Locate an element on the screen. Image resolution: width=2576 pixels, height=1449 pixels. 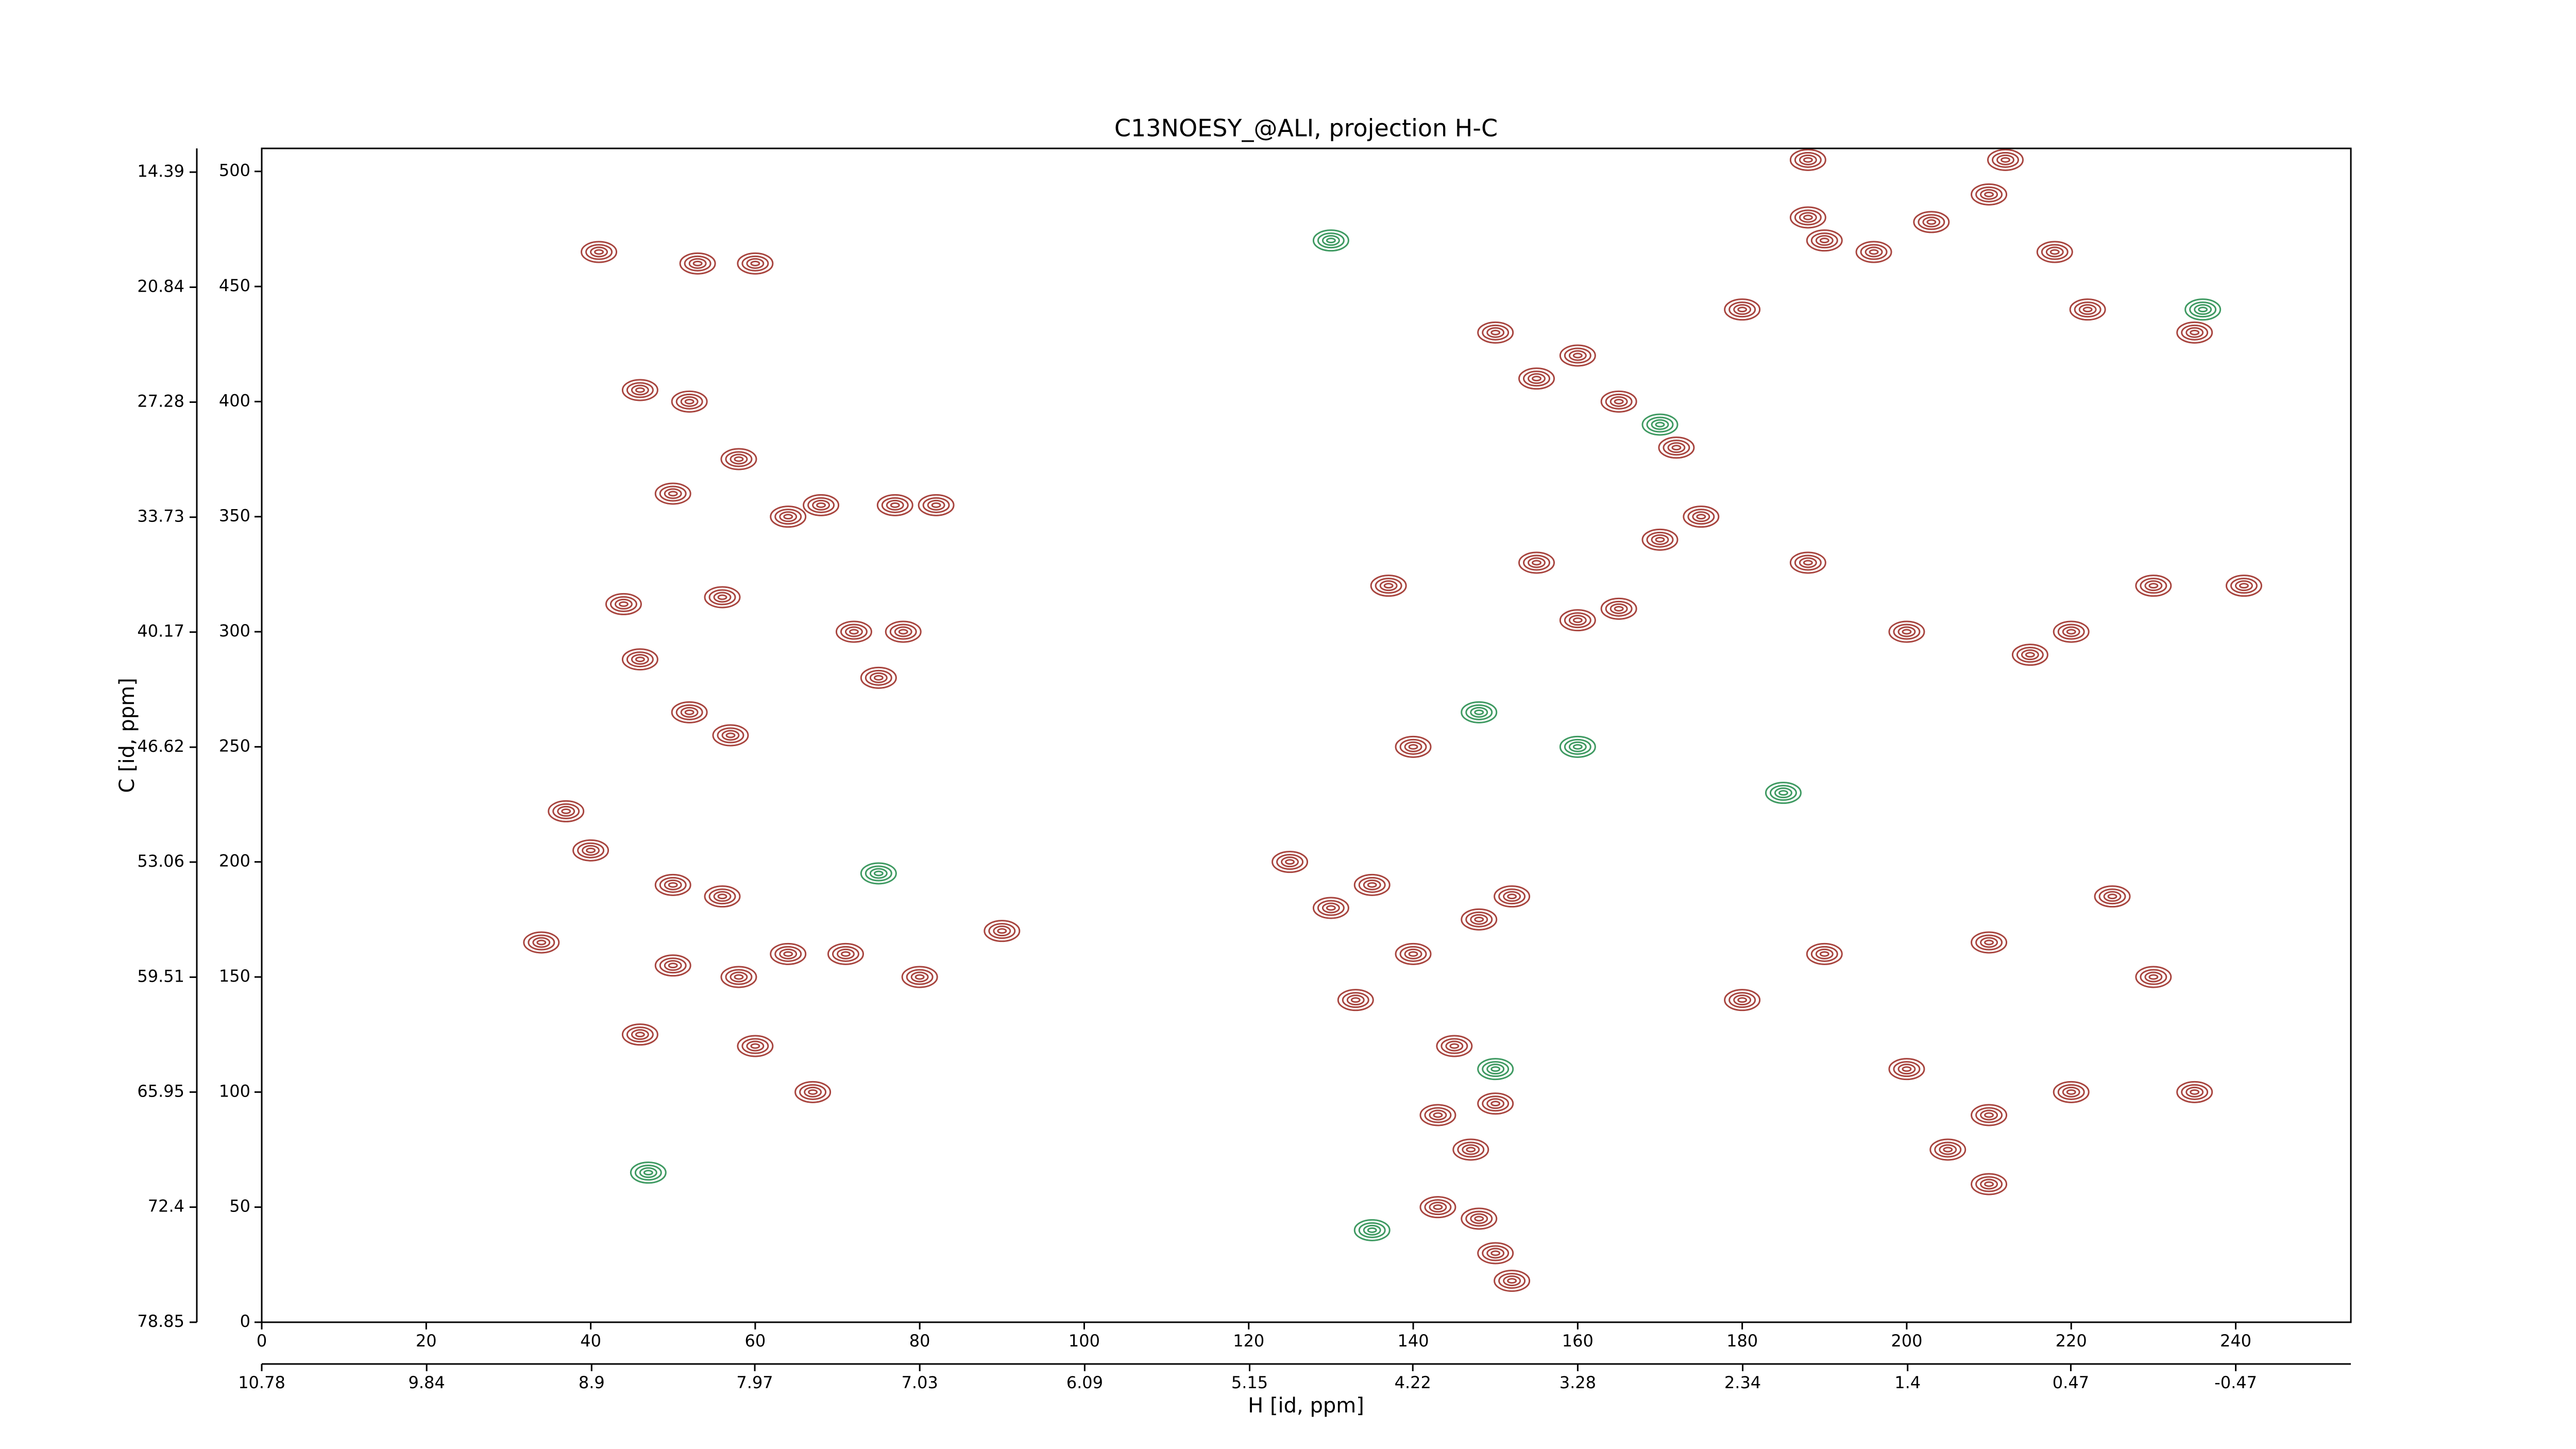
x2-tick-label: 5.15 is located at coordinates (1249, 1382).